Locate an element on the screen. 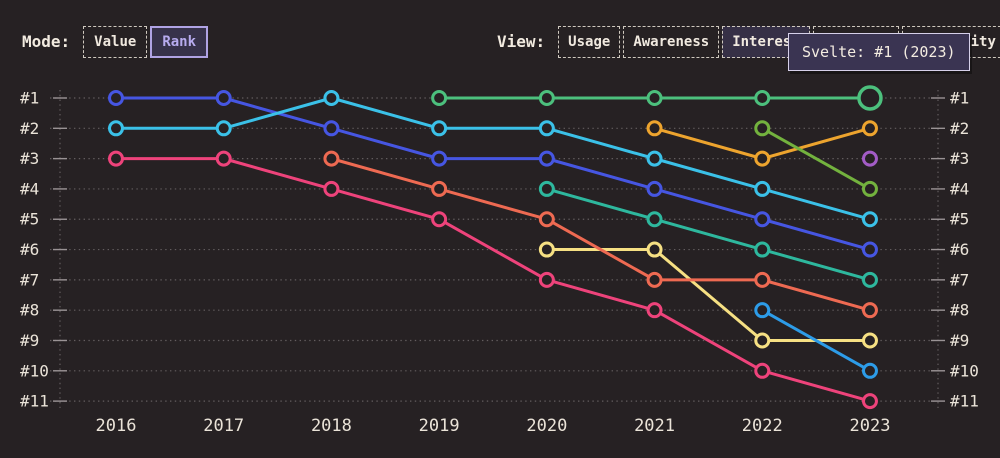 This screenshot has height=458, width=1000. tooltip: Svelte: #1 (2023) is located at coordinates (879, 52).